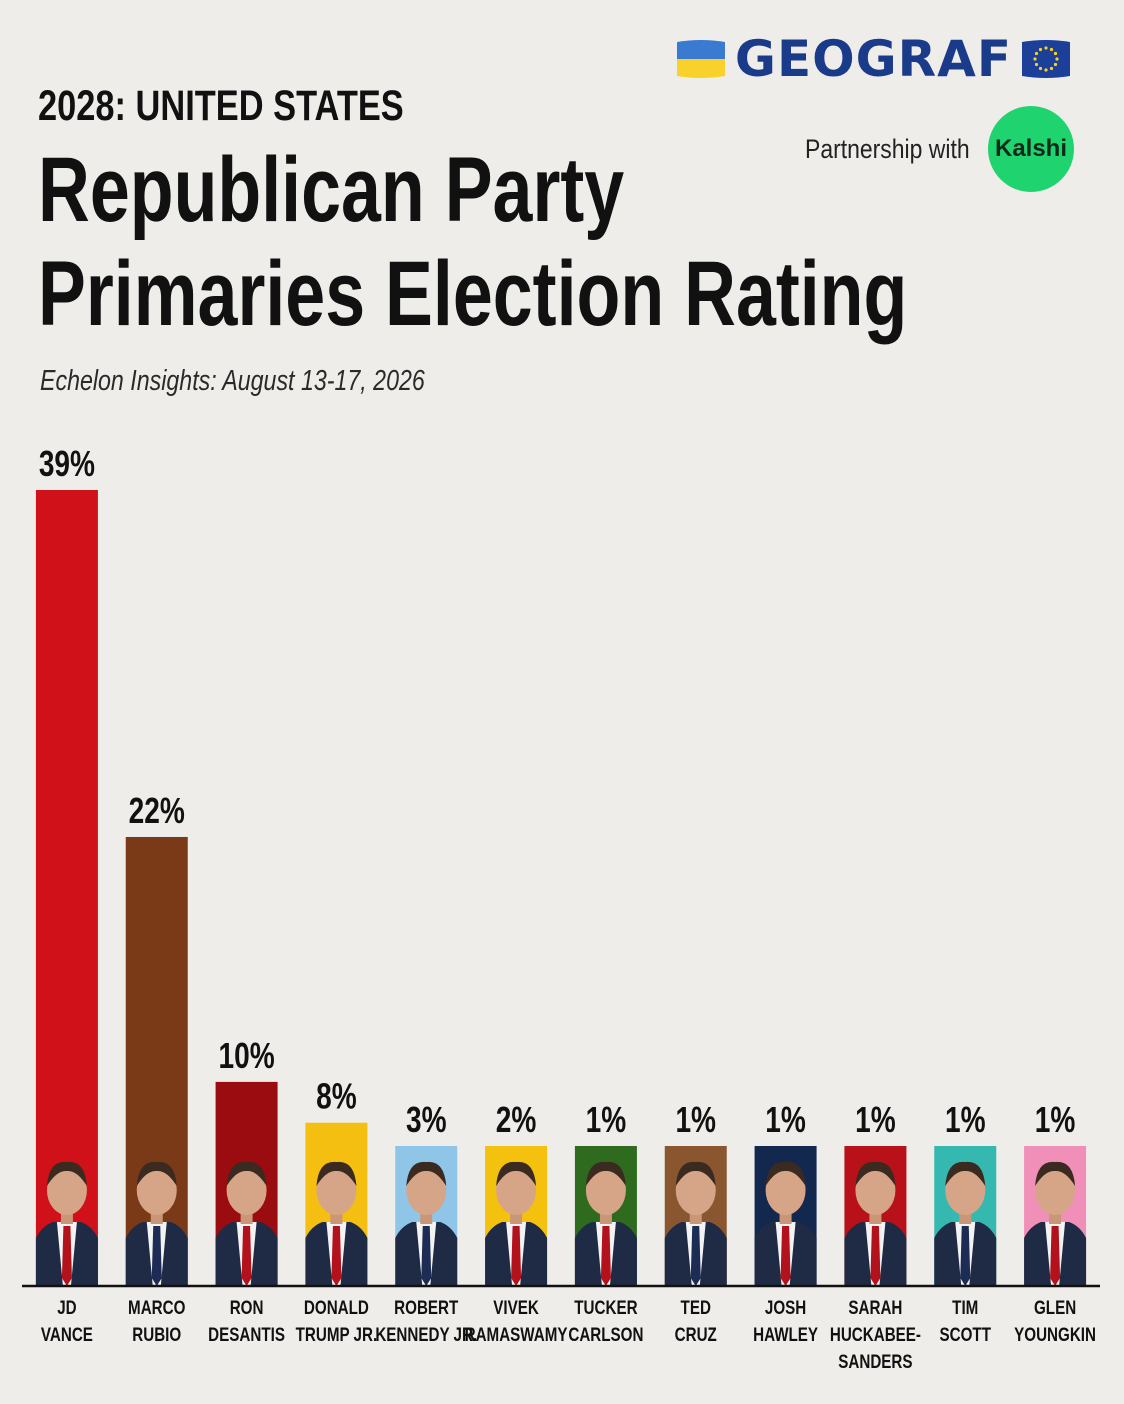 Image resolution: width=1124 pixels, height=1404 pixels. I want to click on bar-jd-vance, so click(66, 888).